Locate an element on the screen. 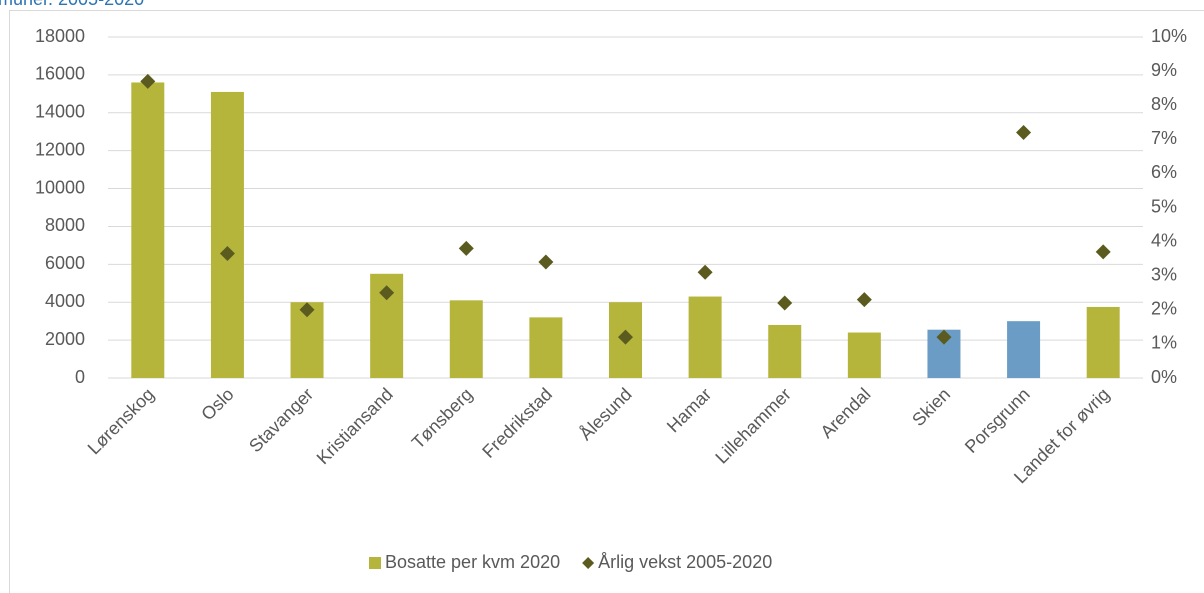 This screenshot has width=1204, height=593. x-tick-label: Arendal is located at coordinates (846, 413).